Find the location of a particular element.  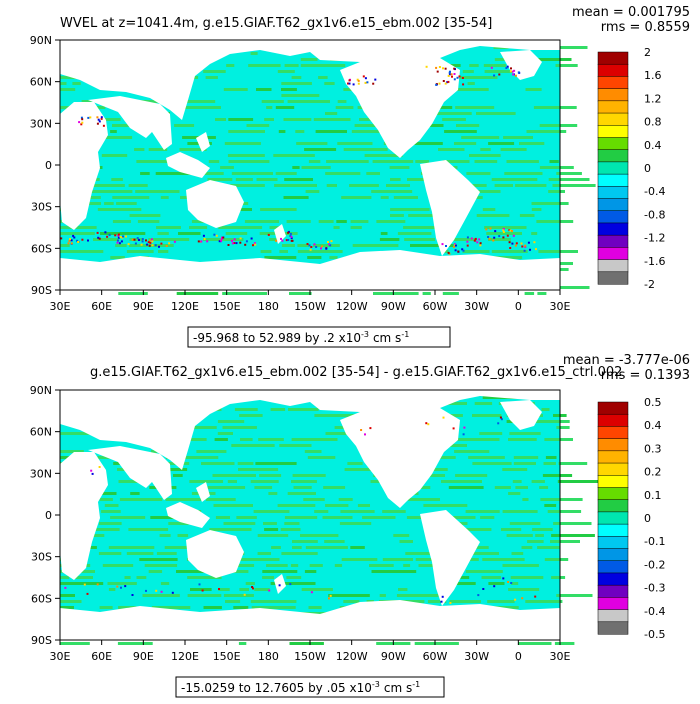

y-tick-label: 90S is located at coordinates (41, 290).